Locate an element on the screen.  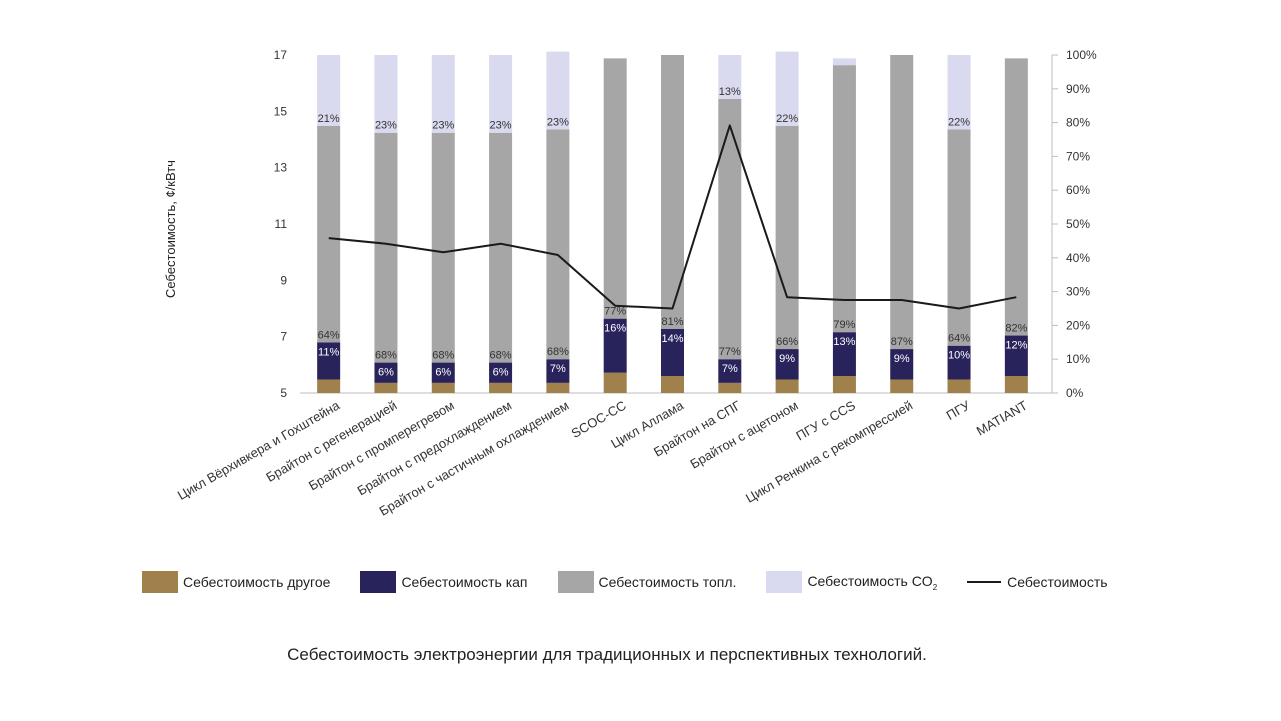
y-axis-tick-label: 13 is located at coordinates (281, 168).